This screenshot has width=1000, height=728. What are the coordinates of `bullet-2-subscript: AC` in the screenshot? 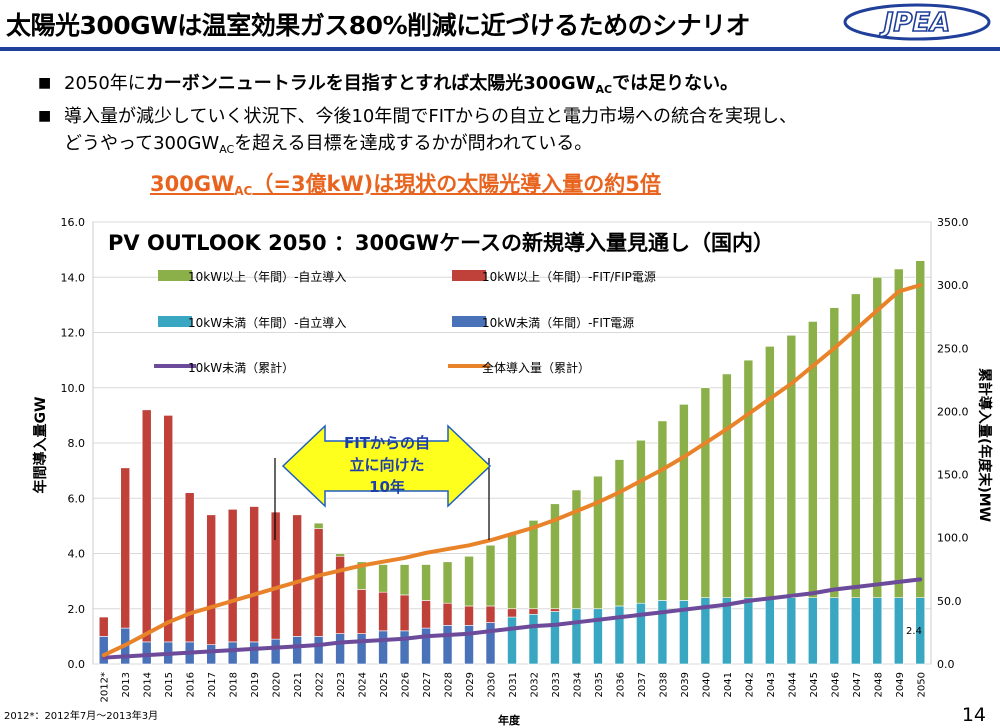 It's located at (227, 149).